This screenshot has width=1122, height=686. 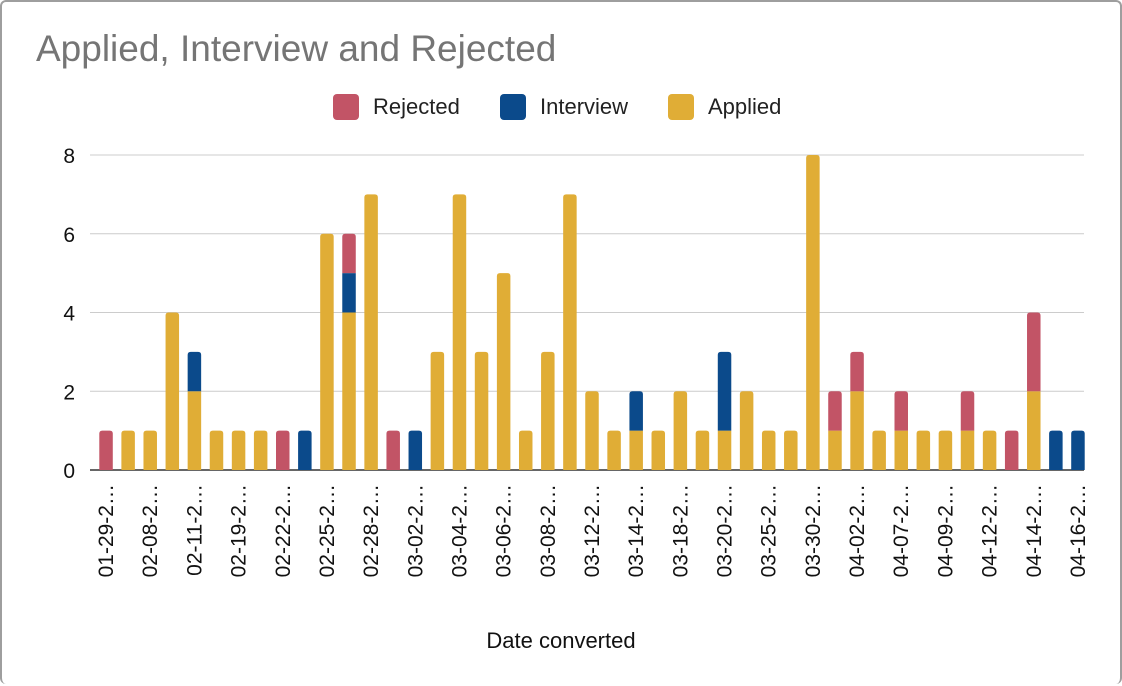 I want to click on legend-item-applied: Applied, so click(x=724, y=107).